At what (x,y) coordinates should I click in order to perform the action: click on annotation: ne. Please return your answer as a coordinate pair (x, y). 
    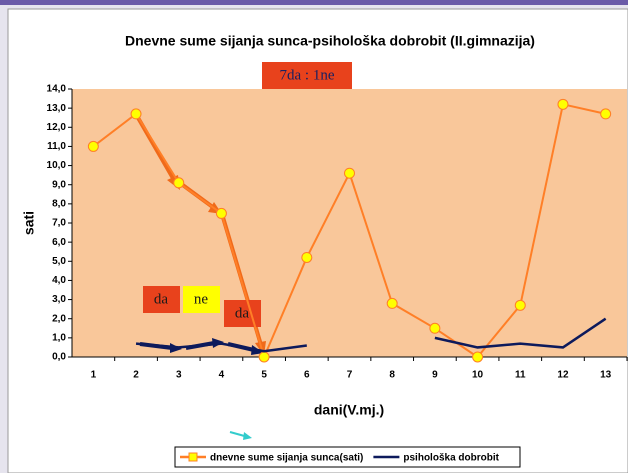
    Looking at the image, I should click on (201, 299).